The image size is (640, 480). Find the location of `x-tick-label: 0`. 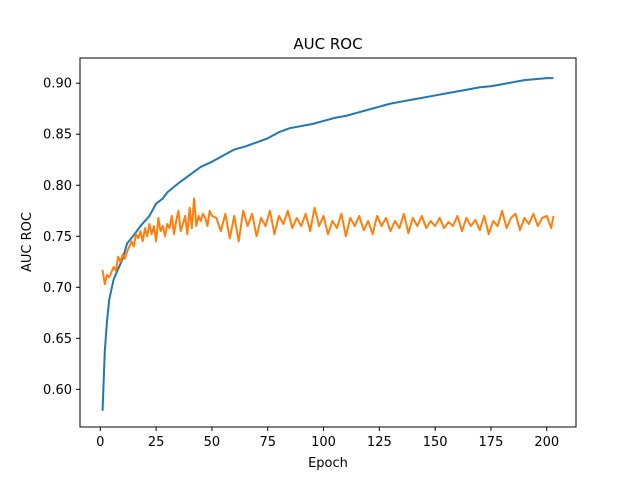

x-tick-label: 0 is located at coordinates (100, 442).